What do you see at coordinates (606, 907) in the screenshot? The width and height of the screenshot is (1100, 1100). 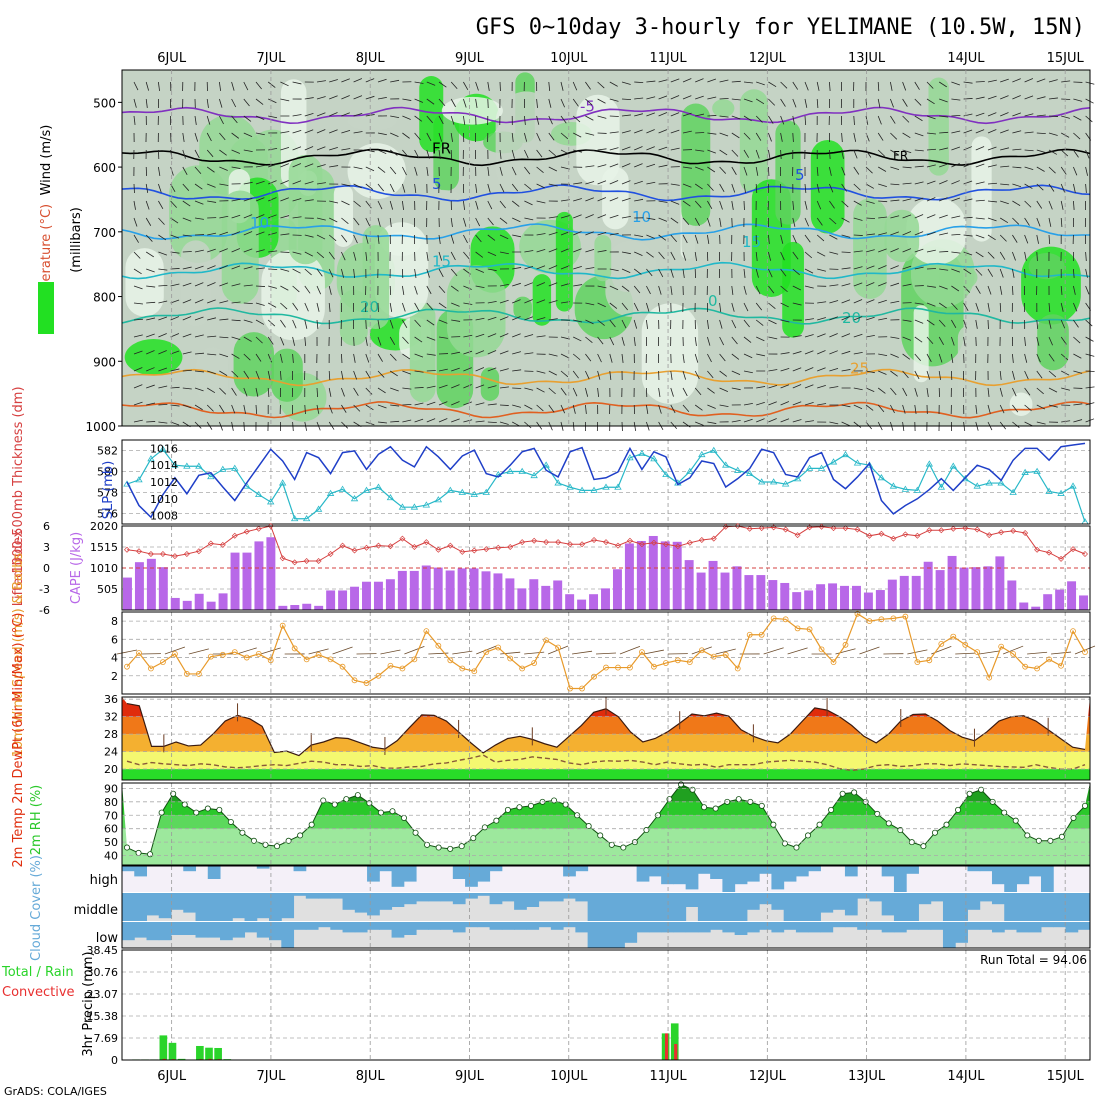 I see `cloud-frame` at bounding box center [606, 907].